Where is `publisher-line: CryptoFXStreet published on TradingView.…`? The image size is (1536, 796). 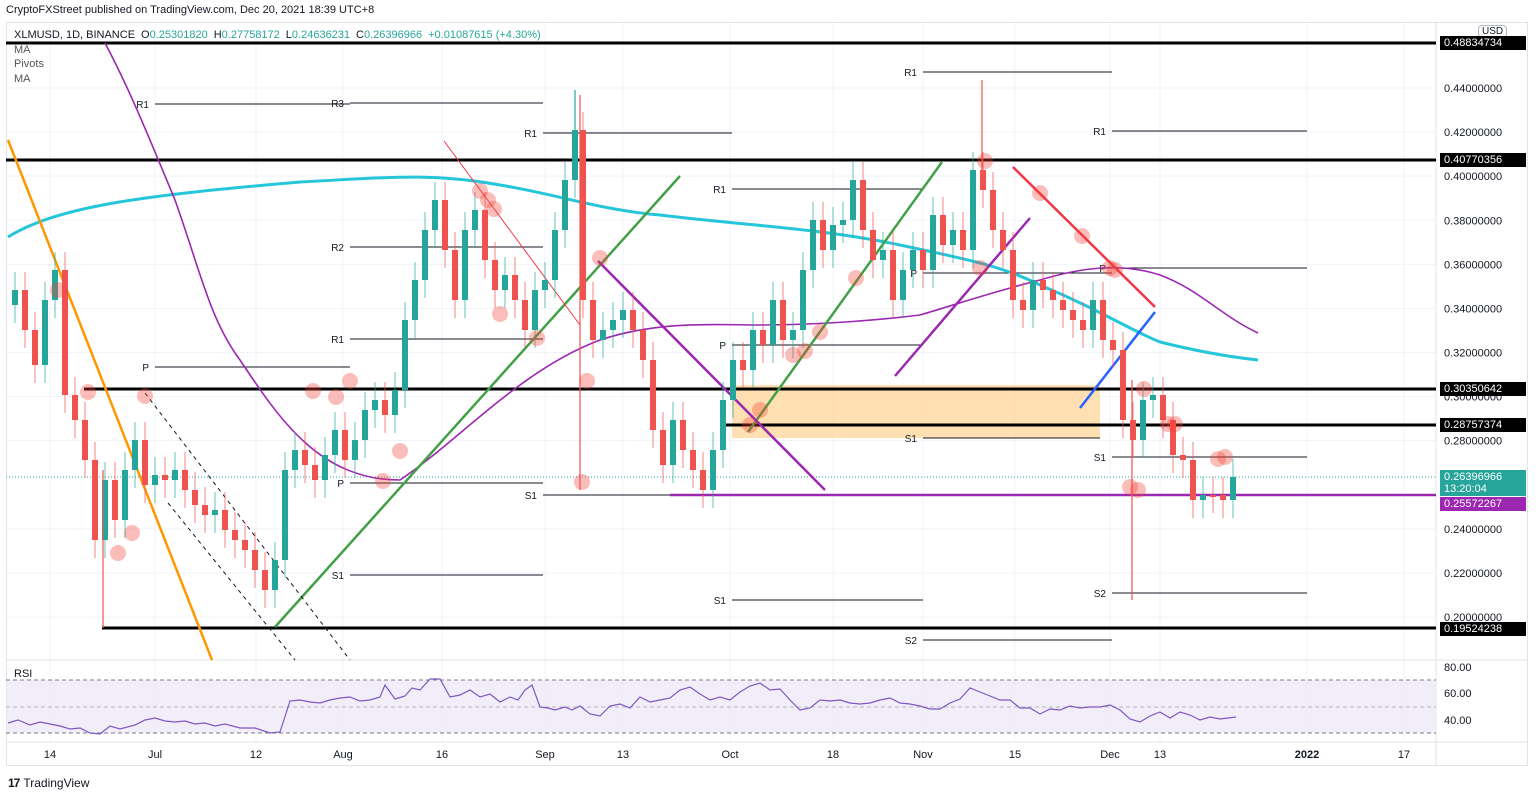 publisher-line: CryptoFXStreet published on TradingView.… is located at coordinates (190, 10).